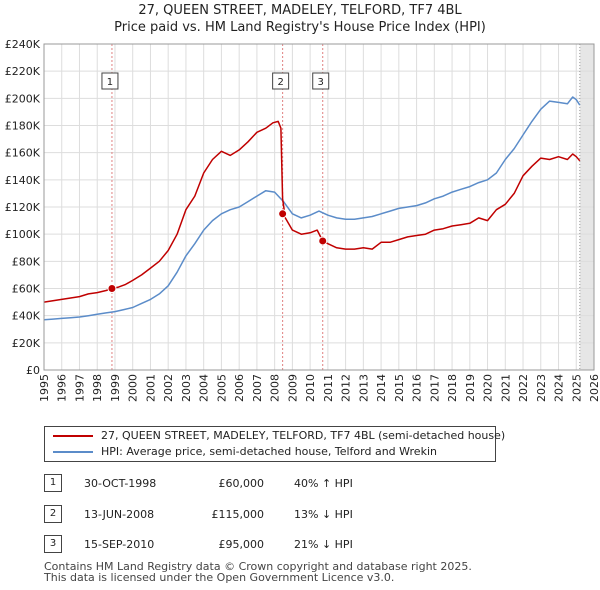 This screenshot has width=600, height=590. I want to click on y-tick-label: £80K, so click(26, 261).